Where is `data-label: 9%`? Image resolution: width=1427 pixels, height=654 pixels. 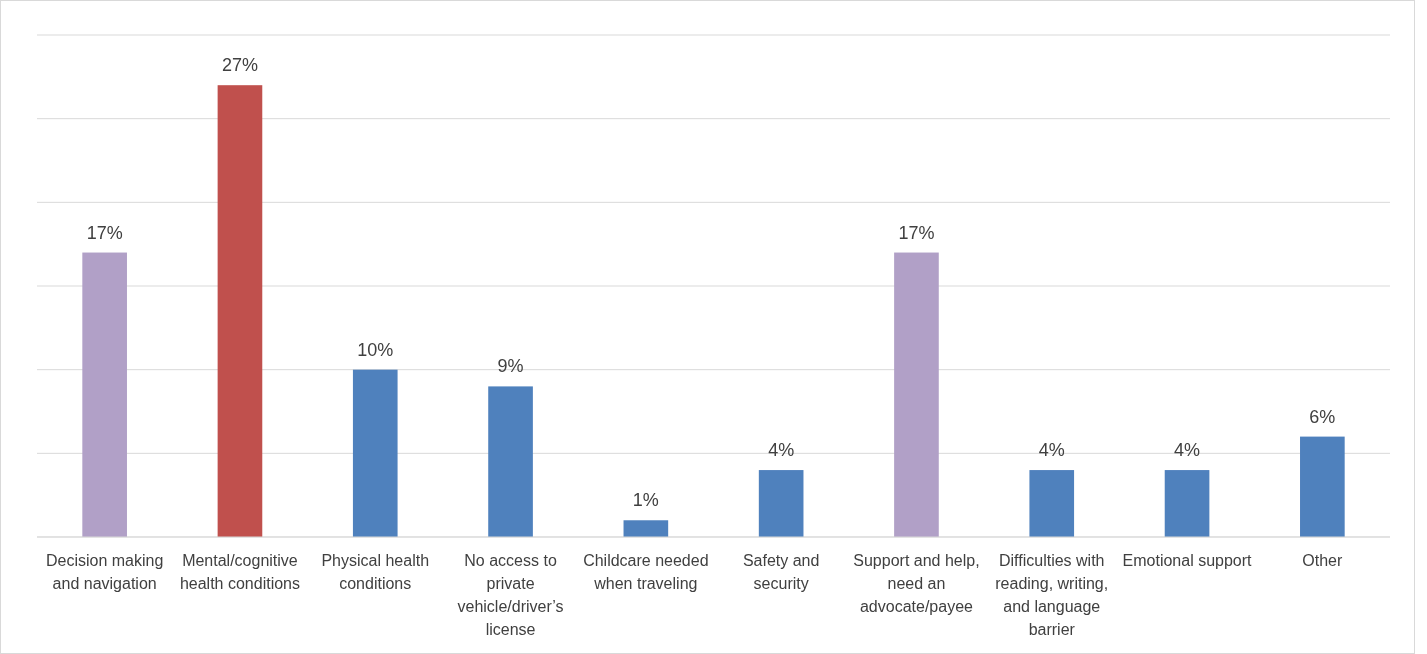
data-label: 9% is located at coordinates (510, 366).